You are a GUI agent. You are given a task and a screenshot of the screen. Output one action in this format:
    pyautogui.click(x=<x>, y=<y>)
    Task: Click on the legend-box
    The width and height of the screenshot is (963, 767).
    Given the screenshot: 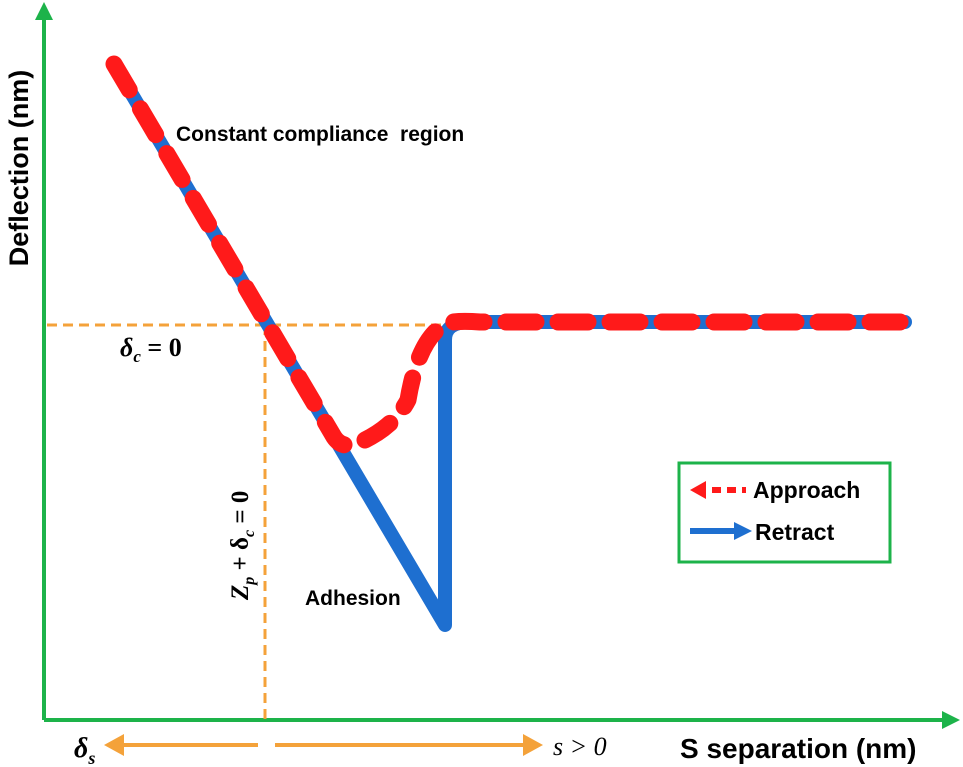 What is the action you would take?
    pyautogui.click(x=784, y=512)
    